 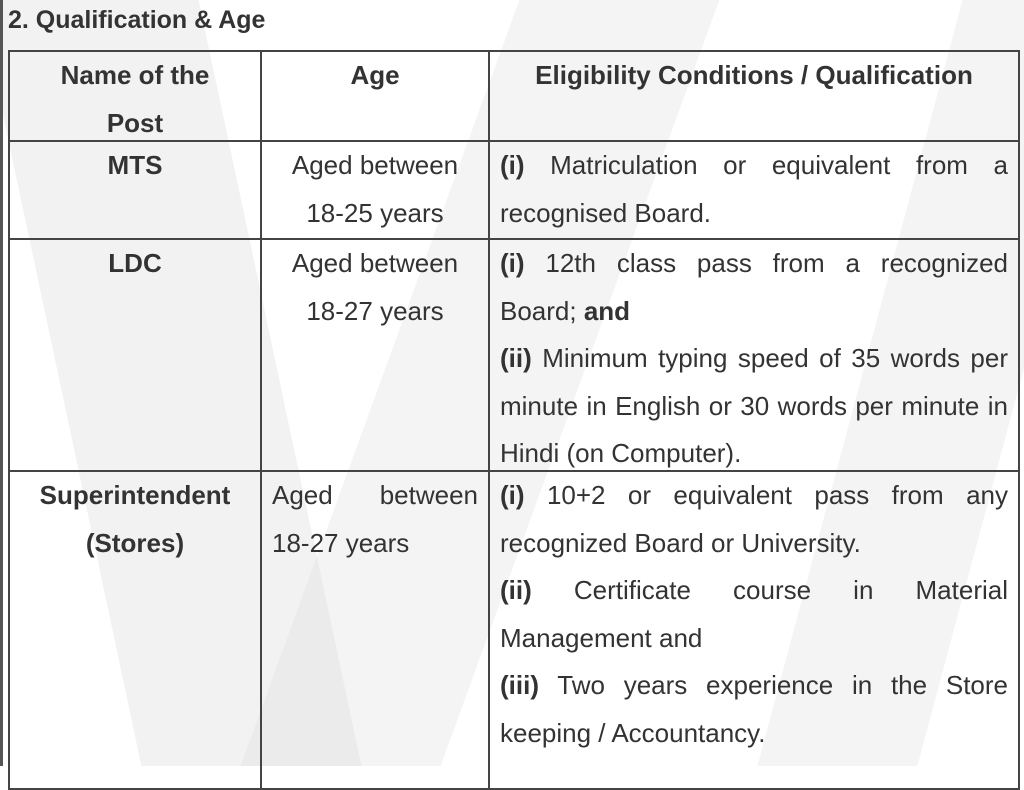 I want to click on cell-post: LDC, so click(x=135, y=355).